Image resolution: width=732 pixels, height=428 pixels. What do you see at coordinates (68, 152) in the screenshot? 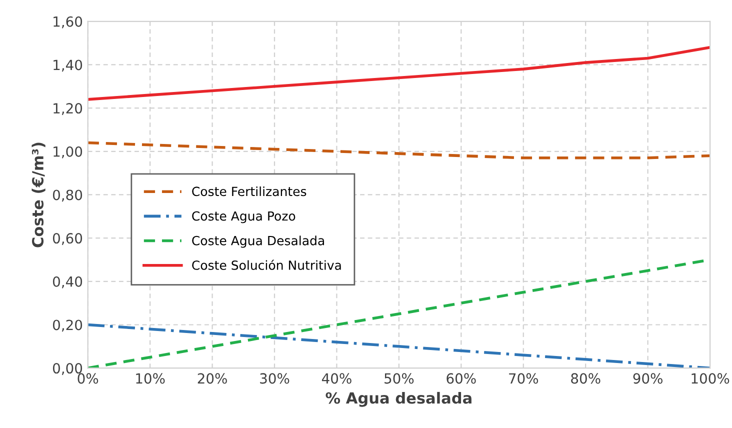
I see `y-tick-label: 1,00` at bounding box center [68, 152].